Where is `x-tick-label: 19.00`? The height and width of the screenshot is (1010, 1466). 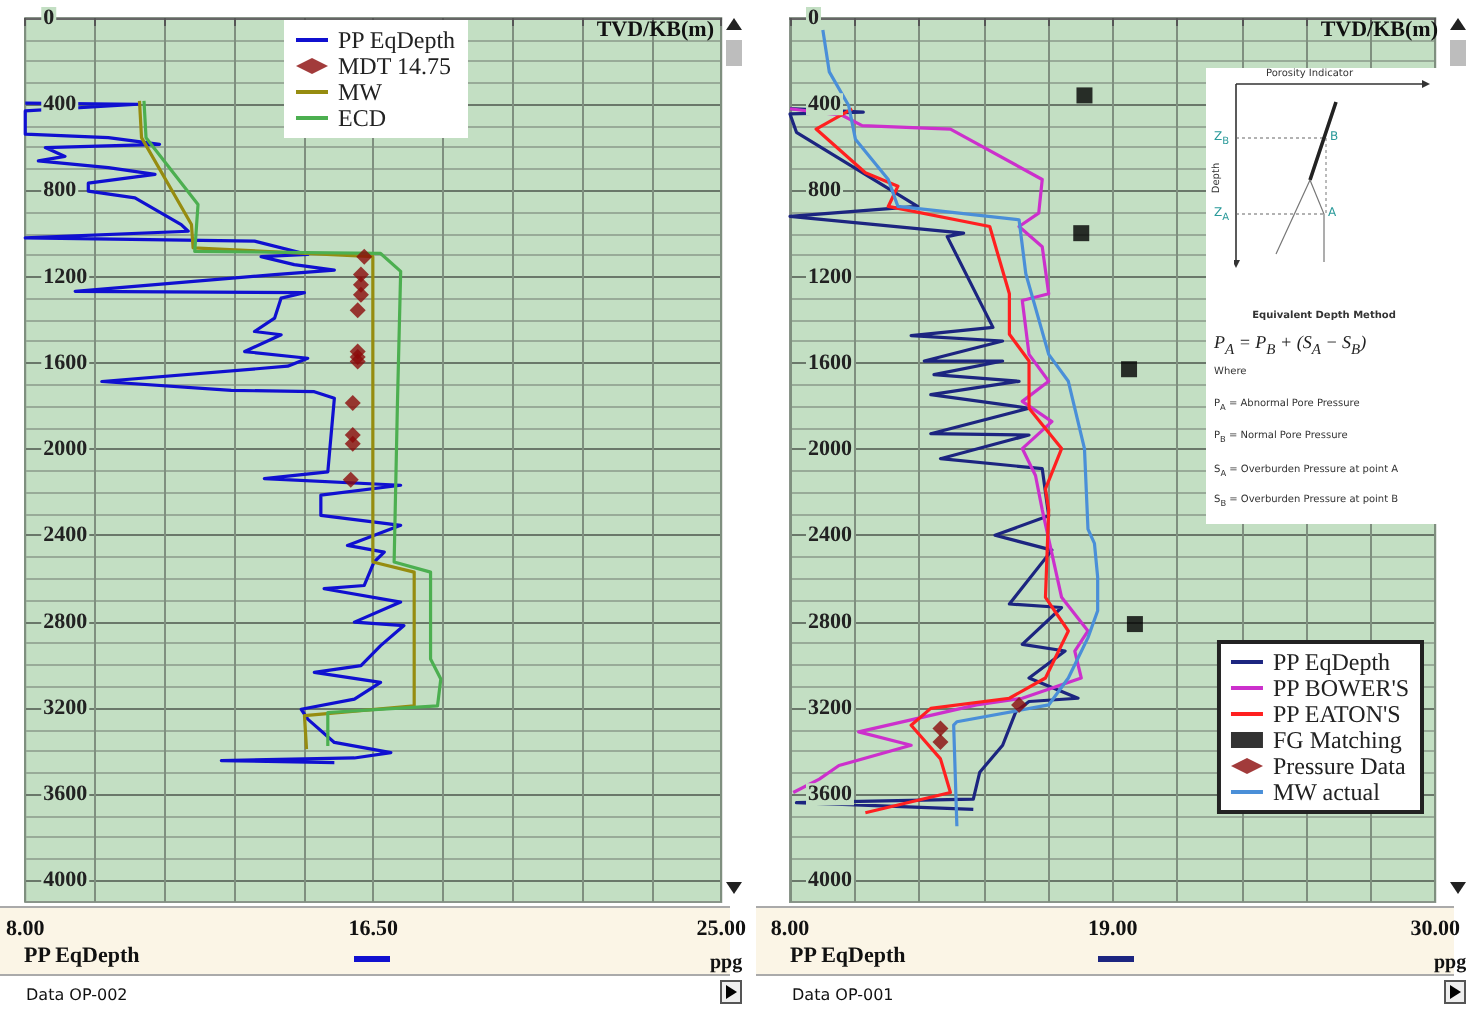
x-tick-label: 19.00 is located at coordinates (1113, 929).